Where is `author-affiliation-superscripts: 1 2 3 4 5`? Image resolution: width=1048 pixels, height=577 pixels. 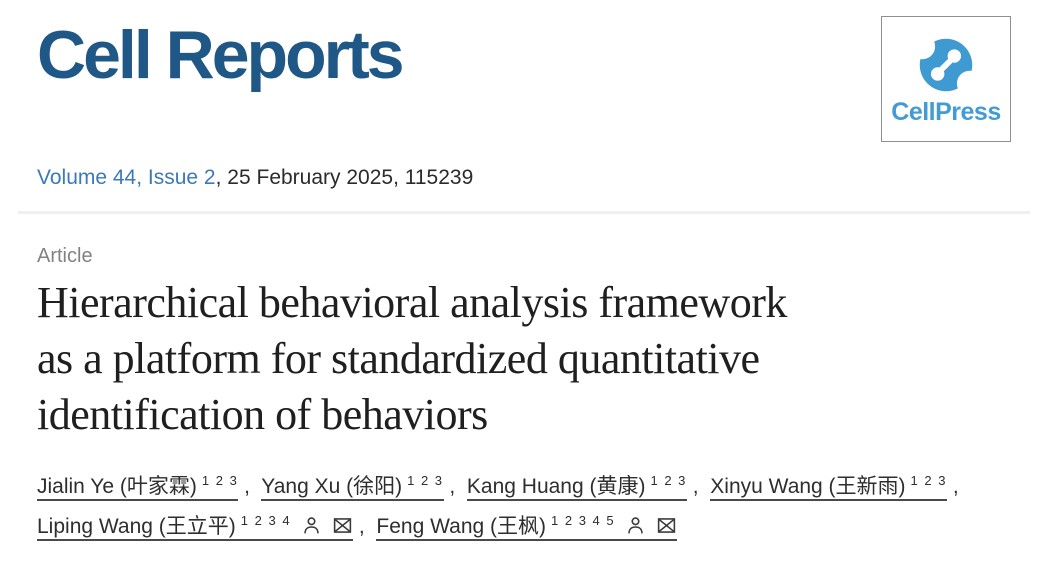 author-affiliation-superscripts: 1 2 3 4 5 is located at coordinates (583, 520).